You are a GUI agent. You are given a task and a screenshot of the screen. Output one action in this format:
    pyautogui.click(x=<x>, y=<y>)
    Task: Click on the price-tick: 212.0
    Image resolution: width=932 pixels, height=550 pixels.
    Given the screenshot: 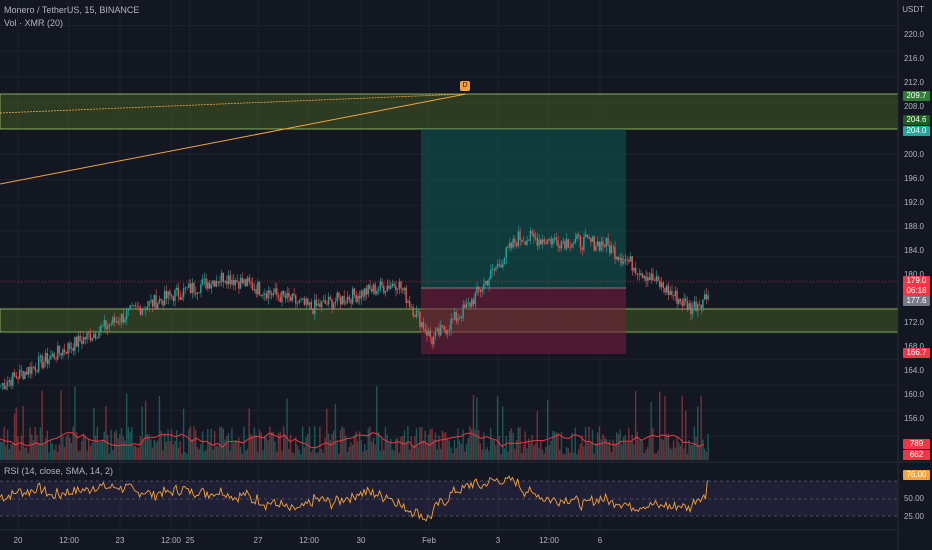 What is the action you would take?
    pyautogui.click(x=913, y=82)
    